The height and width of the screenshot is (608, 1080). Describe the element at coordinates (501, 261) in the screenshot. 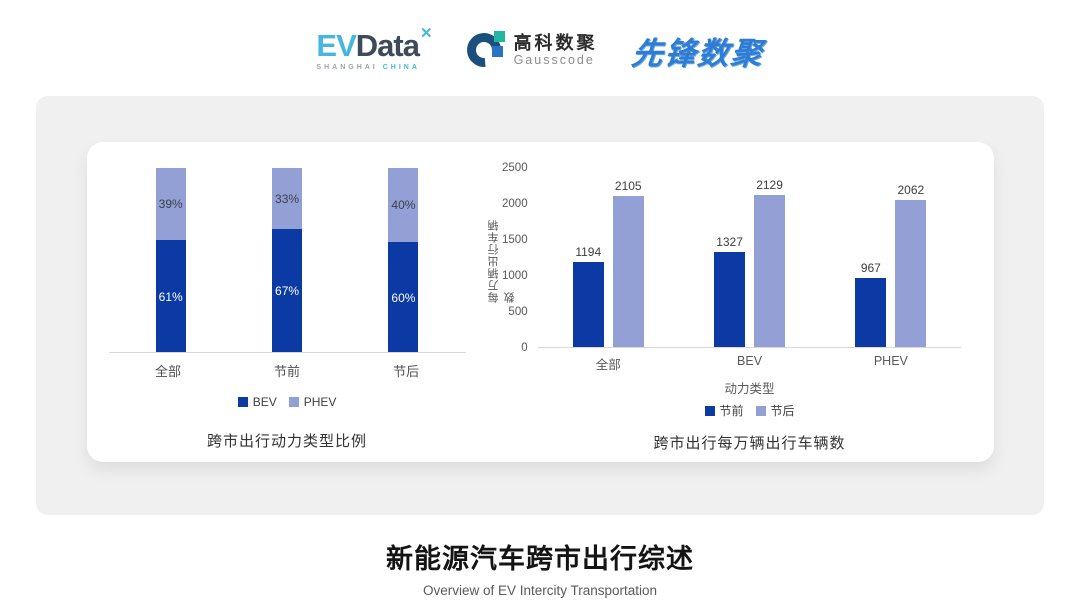

I see `y-axis-title: 每万辆出行车辆数` at that location.